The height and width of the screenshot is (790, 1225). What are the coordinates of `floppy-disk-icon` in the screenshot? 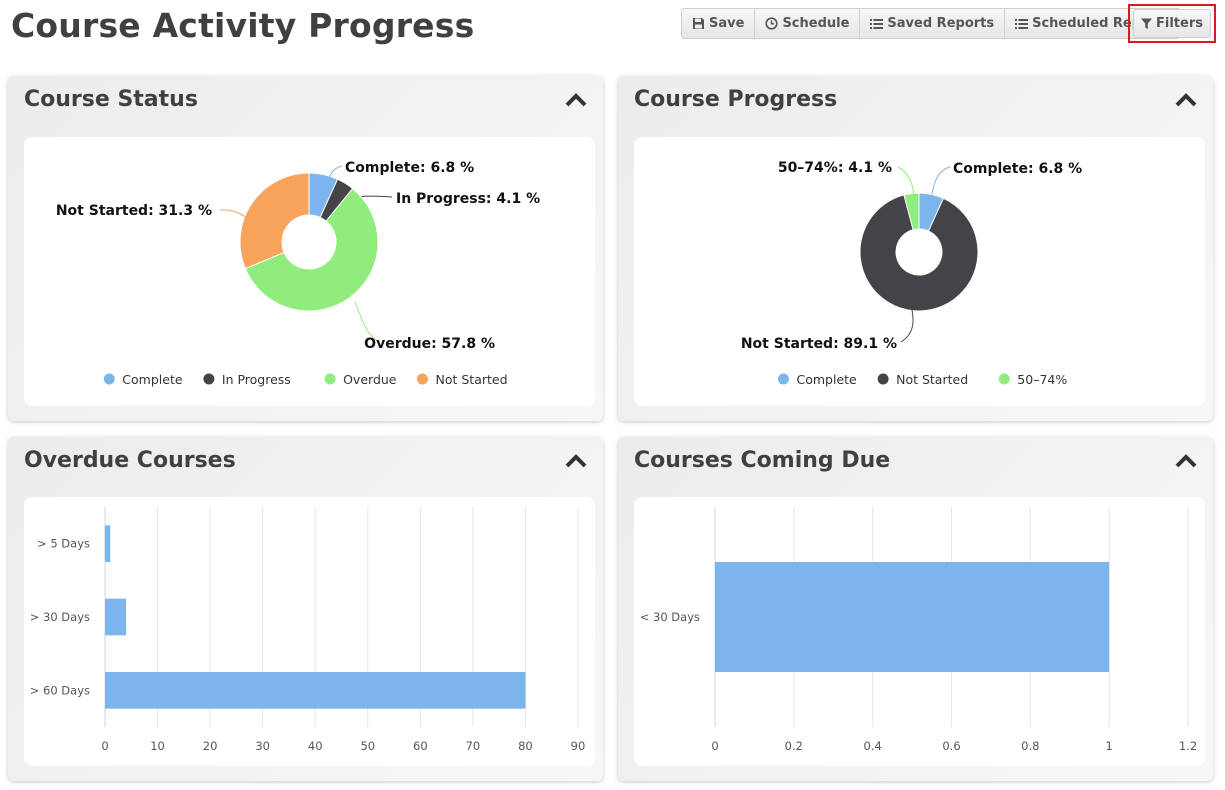 It's located at (698, 23).